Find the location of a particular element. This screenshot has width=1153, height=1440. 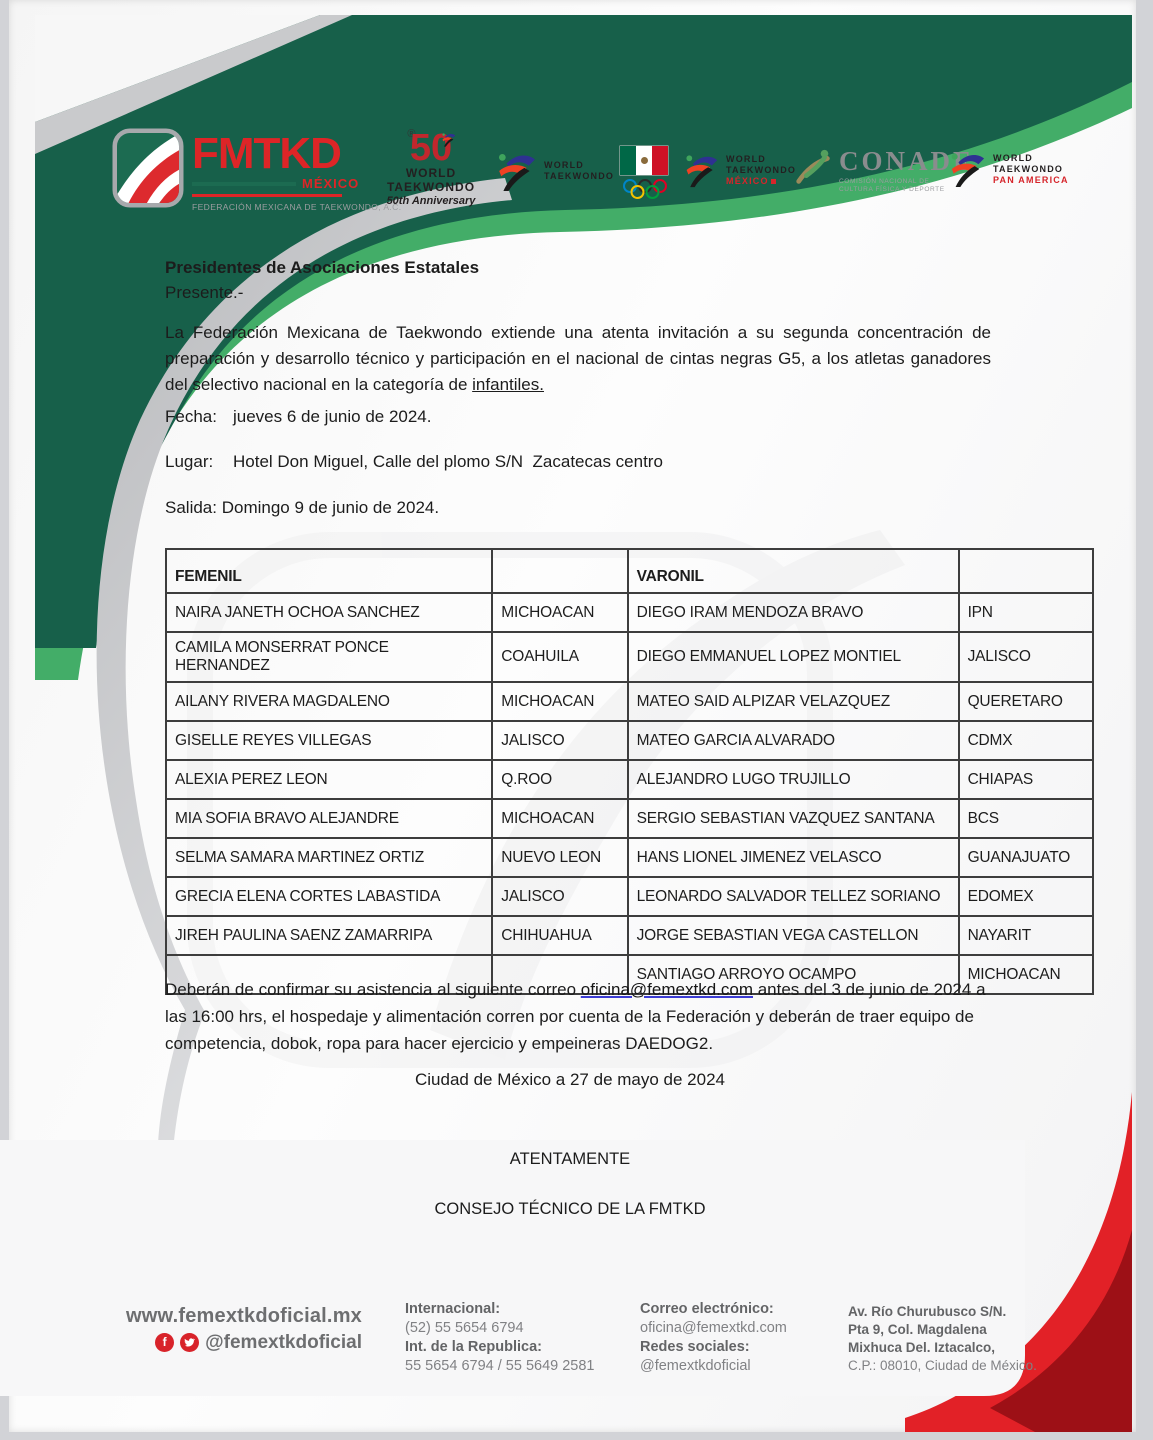

flag-mark-red is located at coordinates (773, 181).